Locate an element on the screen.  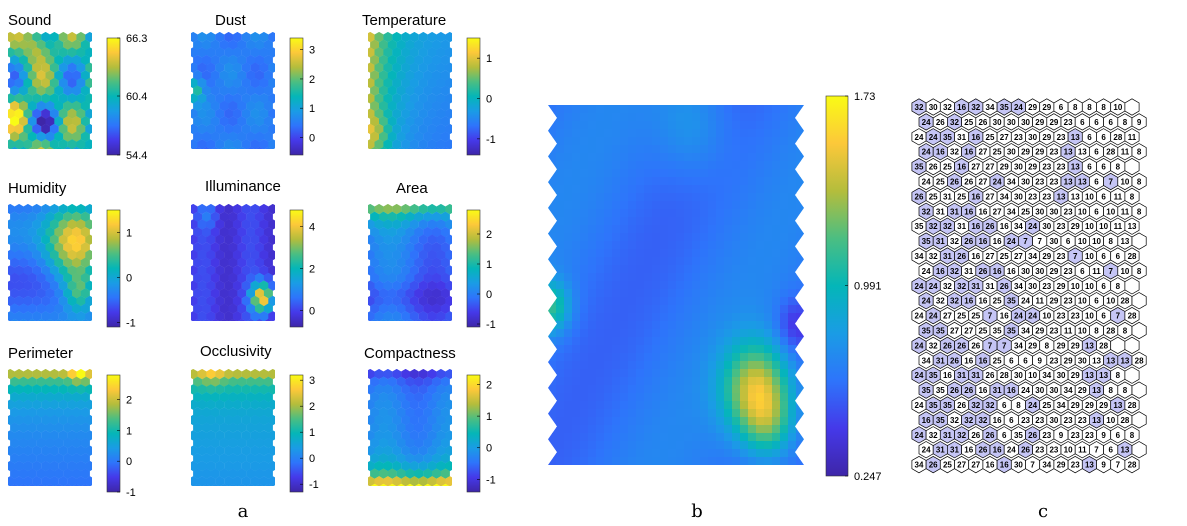
hex-count: 23 is located at coordinates (1039, 182).